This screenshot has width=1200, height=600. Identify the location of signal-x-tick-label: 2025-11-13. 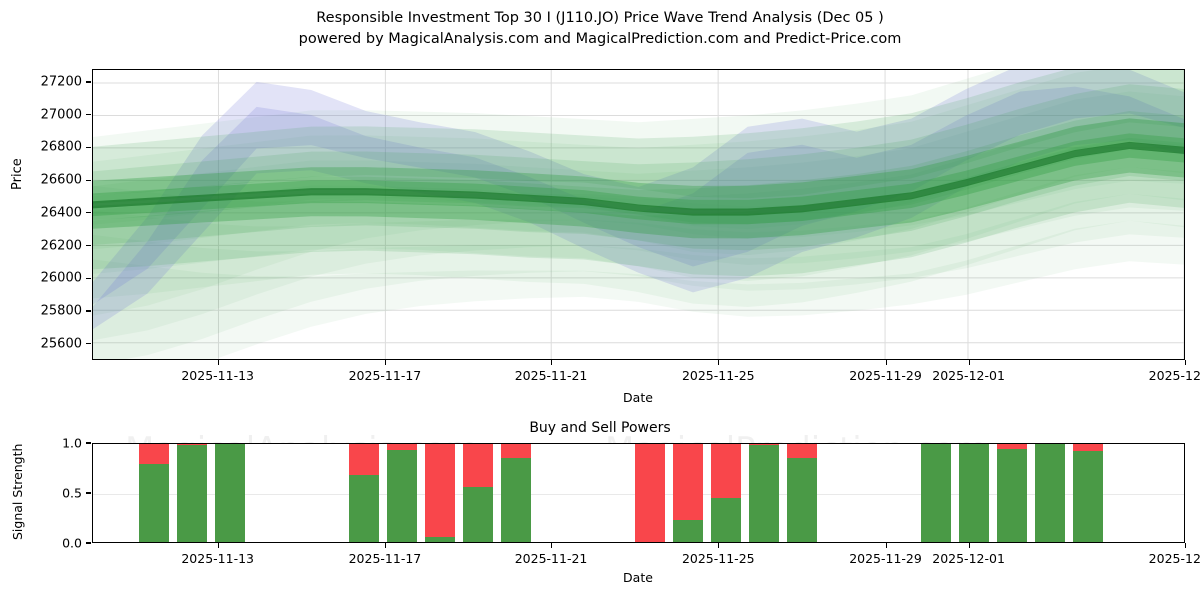
(218, 558).